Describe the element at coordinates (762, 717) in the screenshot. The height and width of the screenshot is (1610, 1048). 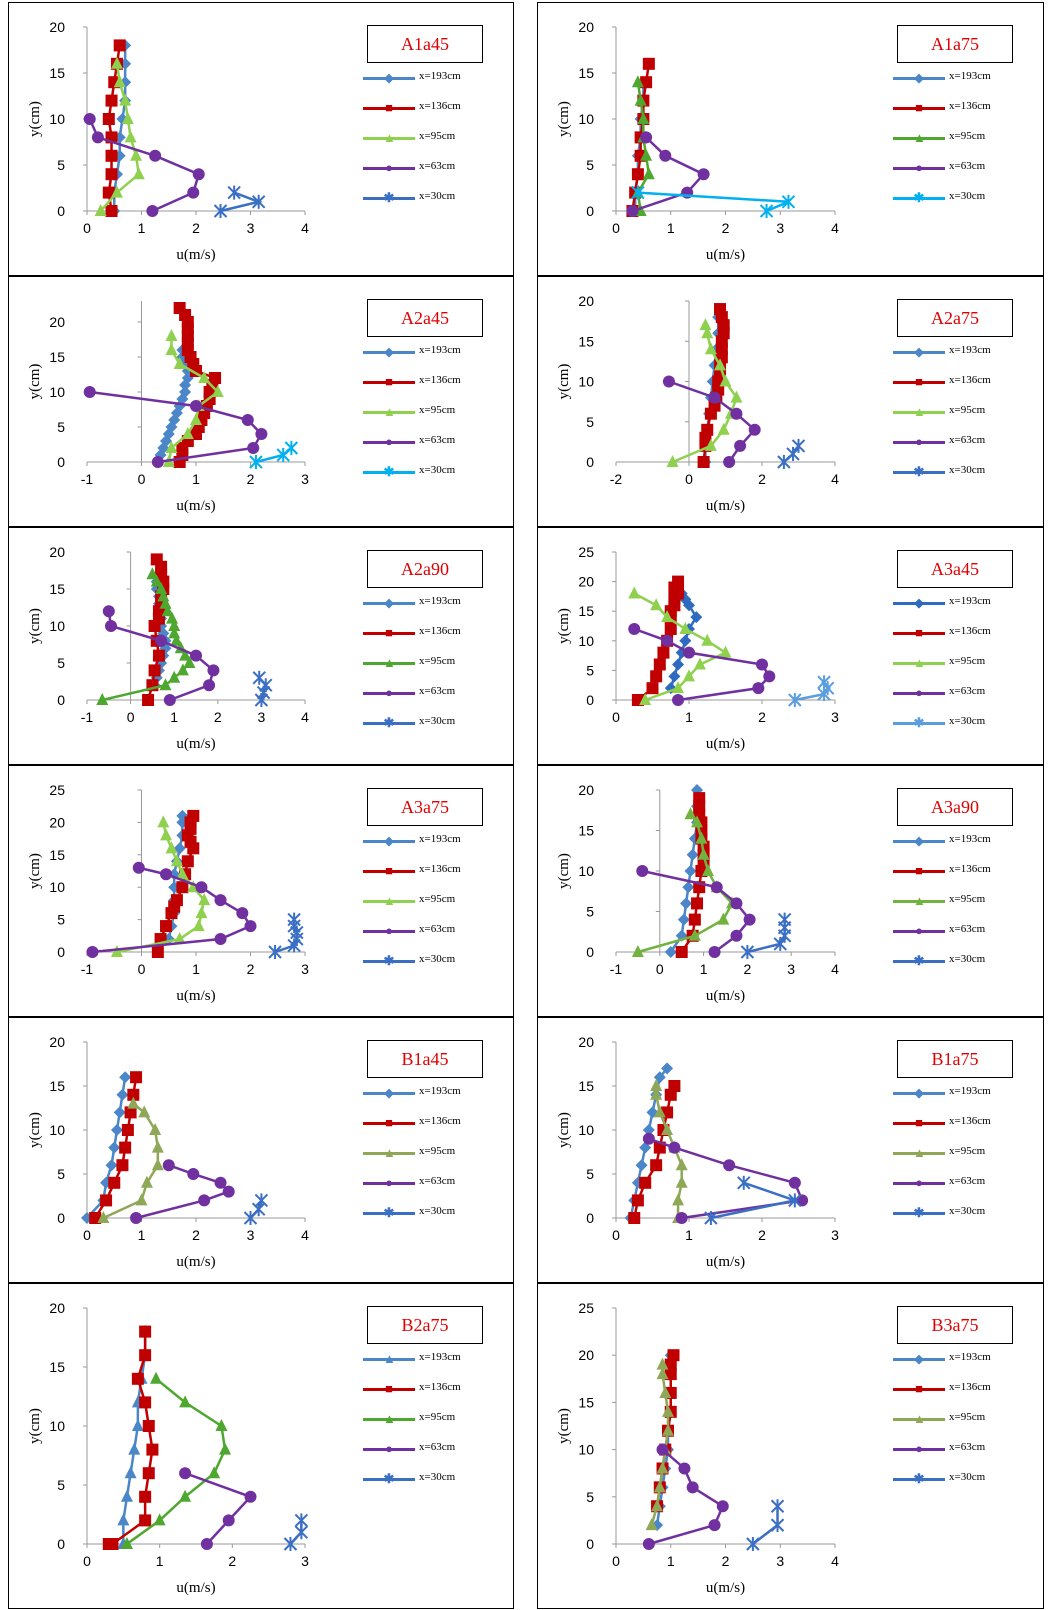
I see `x-tick-label: 2` at that location.